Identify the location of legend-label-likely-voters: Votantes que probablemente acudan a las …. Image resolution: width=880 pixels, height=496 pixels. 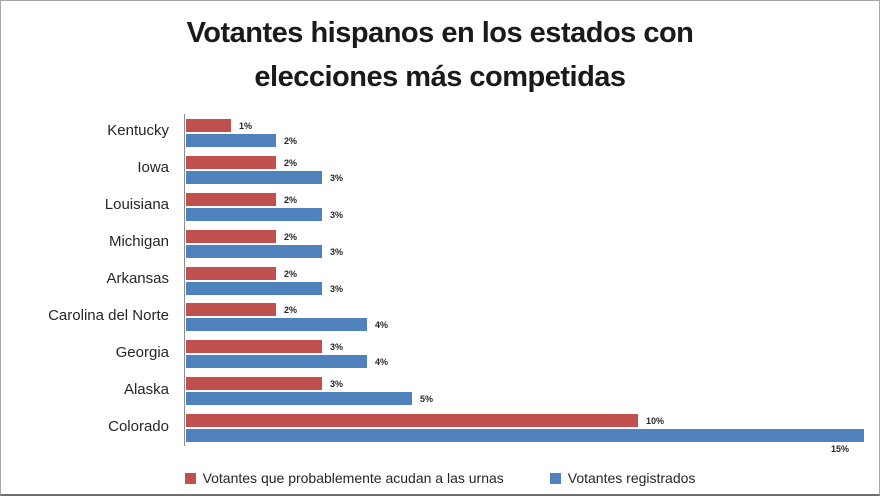
(353, 478).